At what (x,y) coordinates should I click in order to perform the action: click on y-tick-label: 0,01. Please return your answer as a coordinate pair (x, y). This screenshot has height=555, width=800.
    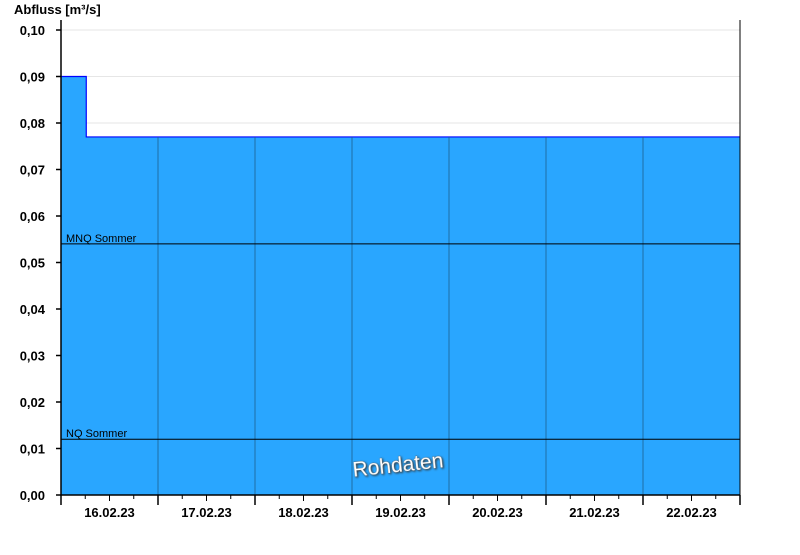
    Looking at the image, I should click on (32, 449).